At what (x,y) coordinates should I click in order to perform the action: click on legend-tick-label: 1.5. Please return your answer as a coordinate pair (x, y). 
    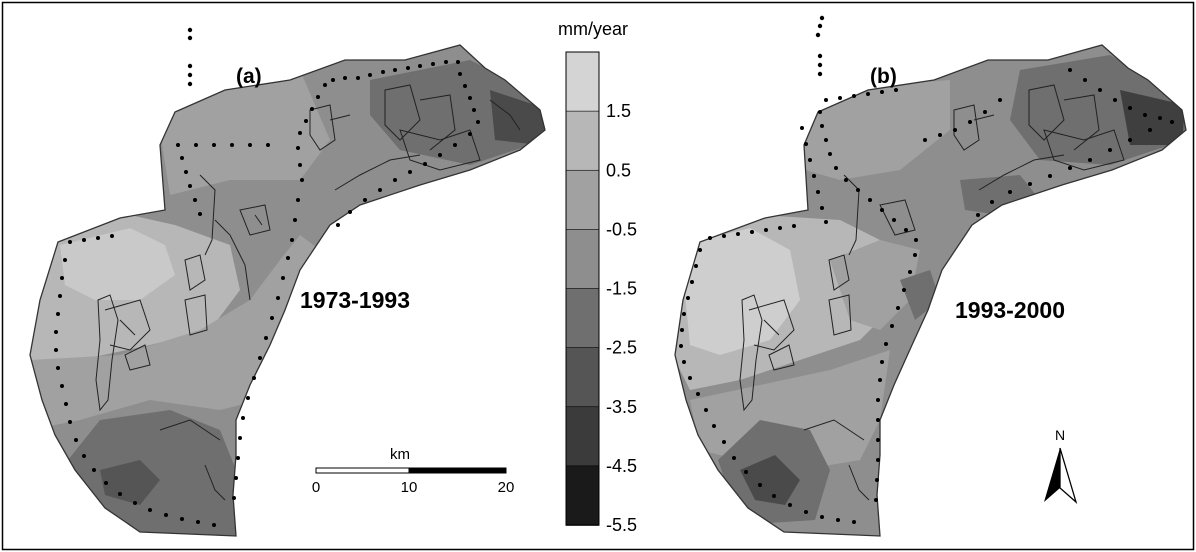
    Looking at the image, I should click on (618, 111).